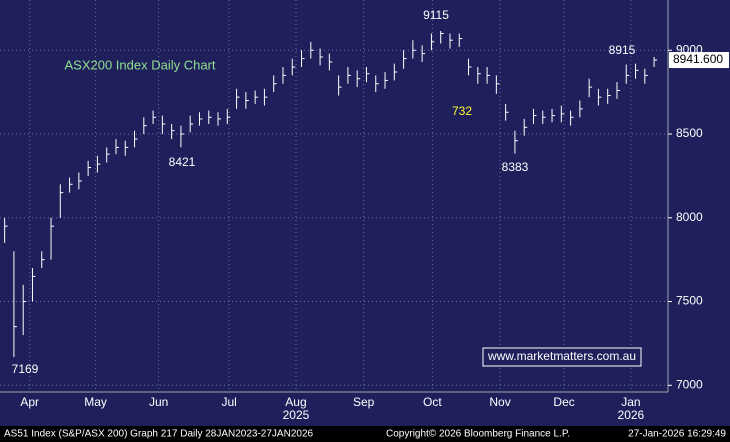  Describe the element at coordinates (499, 402) in the screenshot. I see `x-tick-label: Nov` at that location.